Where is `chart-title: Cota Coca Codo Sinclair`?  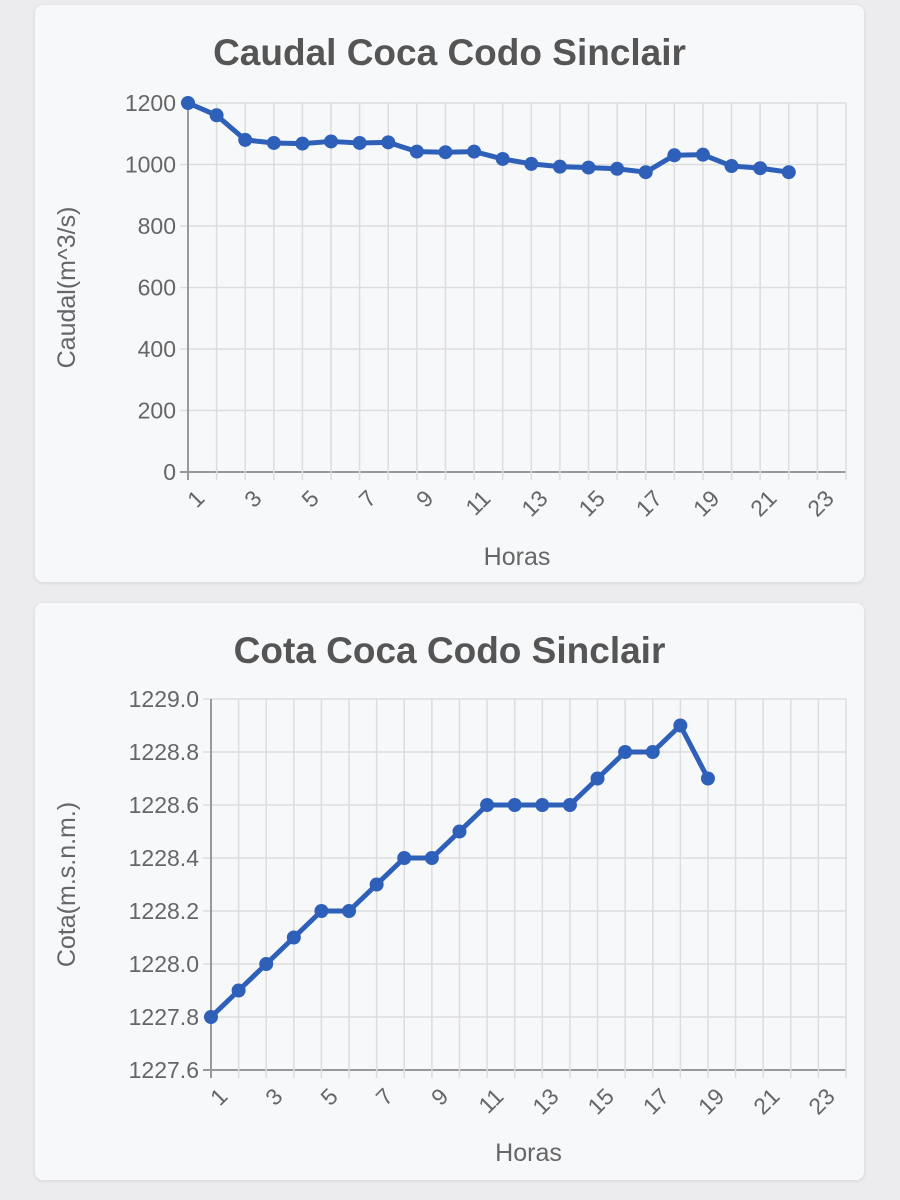 chart-title: Cota Coca Codo Sinclair is located at coordinates (449, 650).